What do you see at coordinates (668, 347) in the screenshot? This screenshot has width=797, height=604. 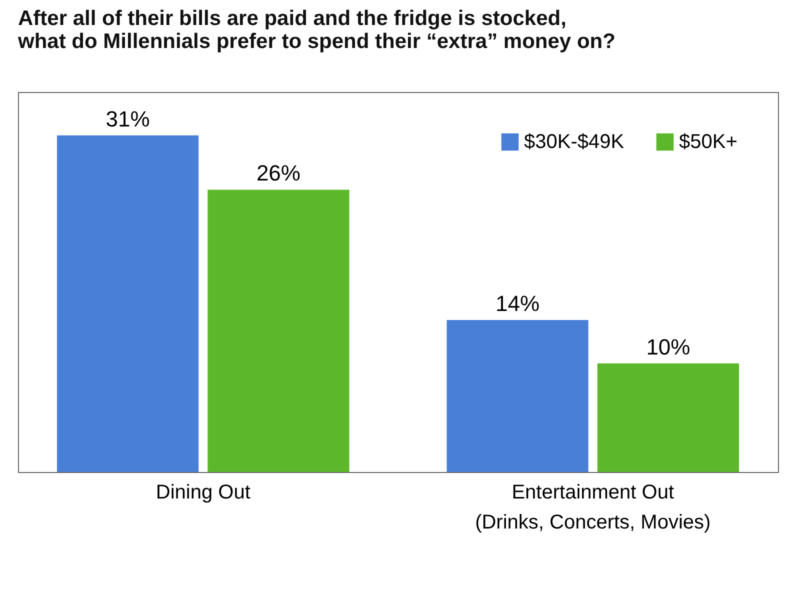 I see `data-label: 10%` at bounding box center [668, 347].